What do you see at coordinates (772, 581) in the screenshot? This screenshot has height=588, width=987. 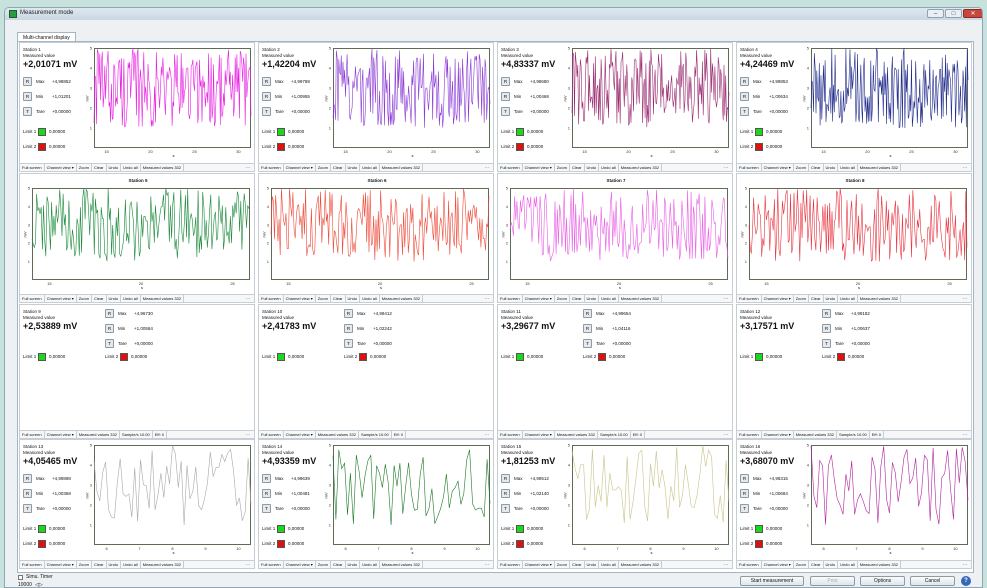 I see `start-measurement-button: Start measurement` at bounding box center [772, 581].